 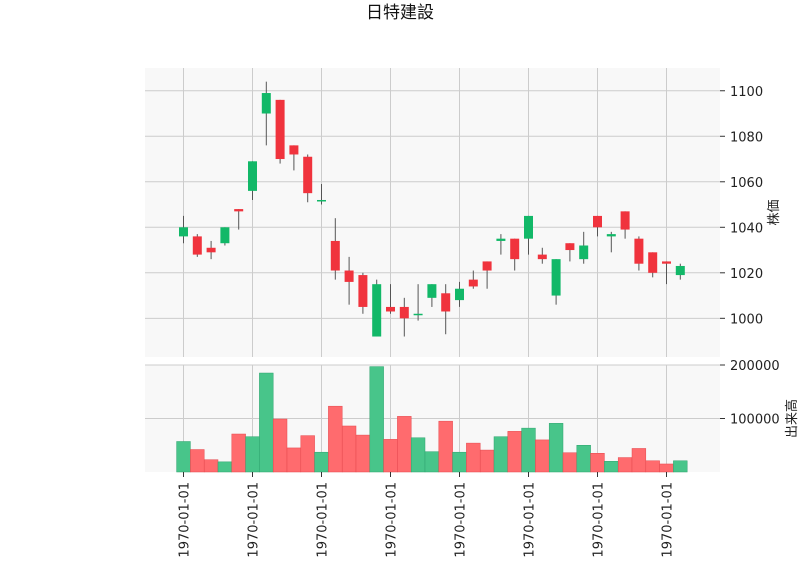 I want to click on volume-axis-label: 出来高, so click(x=792, y=418).